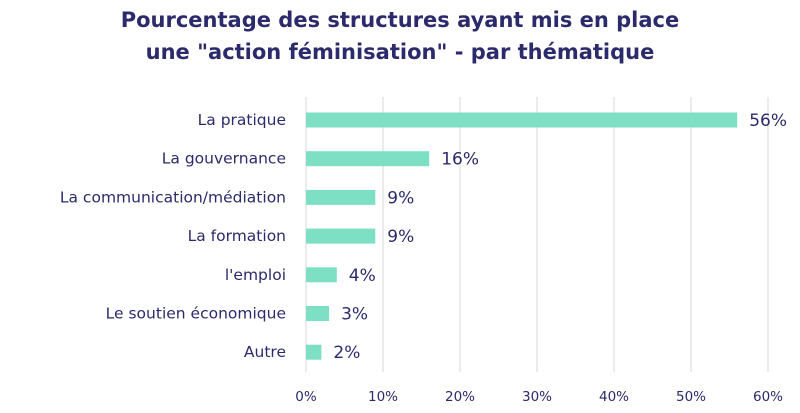  I want to click on x-tick-label: 30%, so click(537, 397).